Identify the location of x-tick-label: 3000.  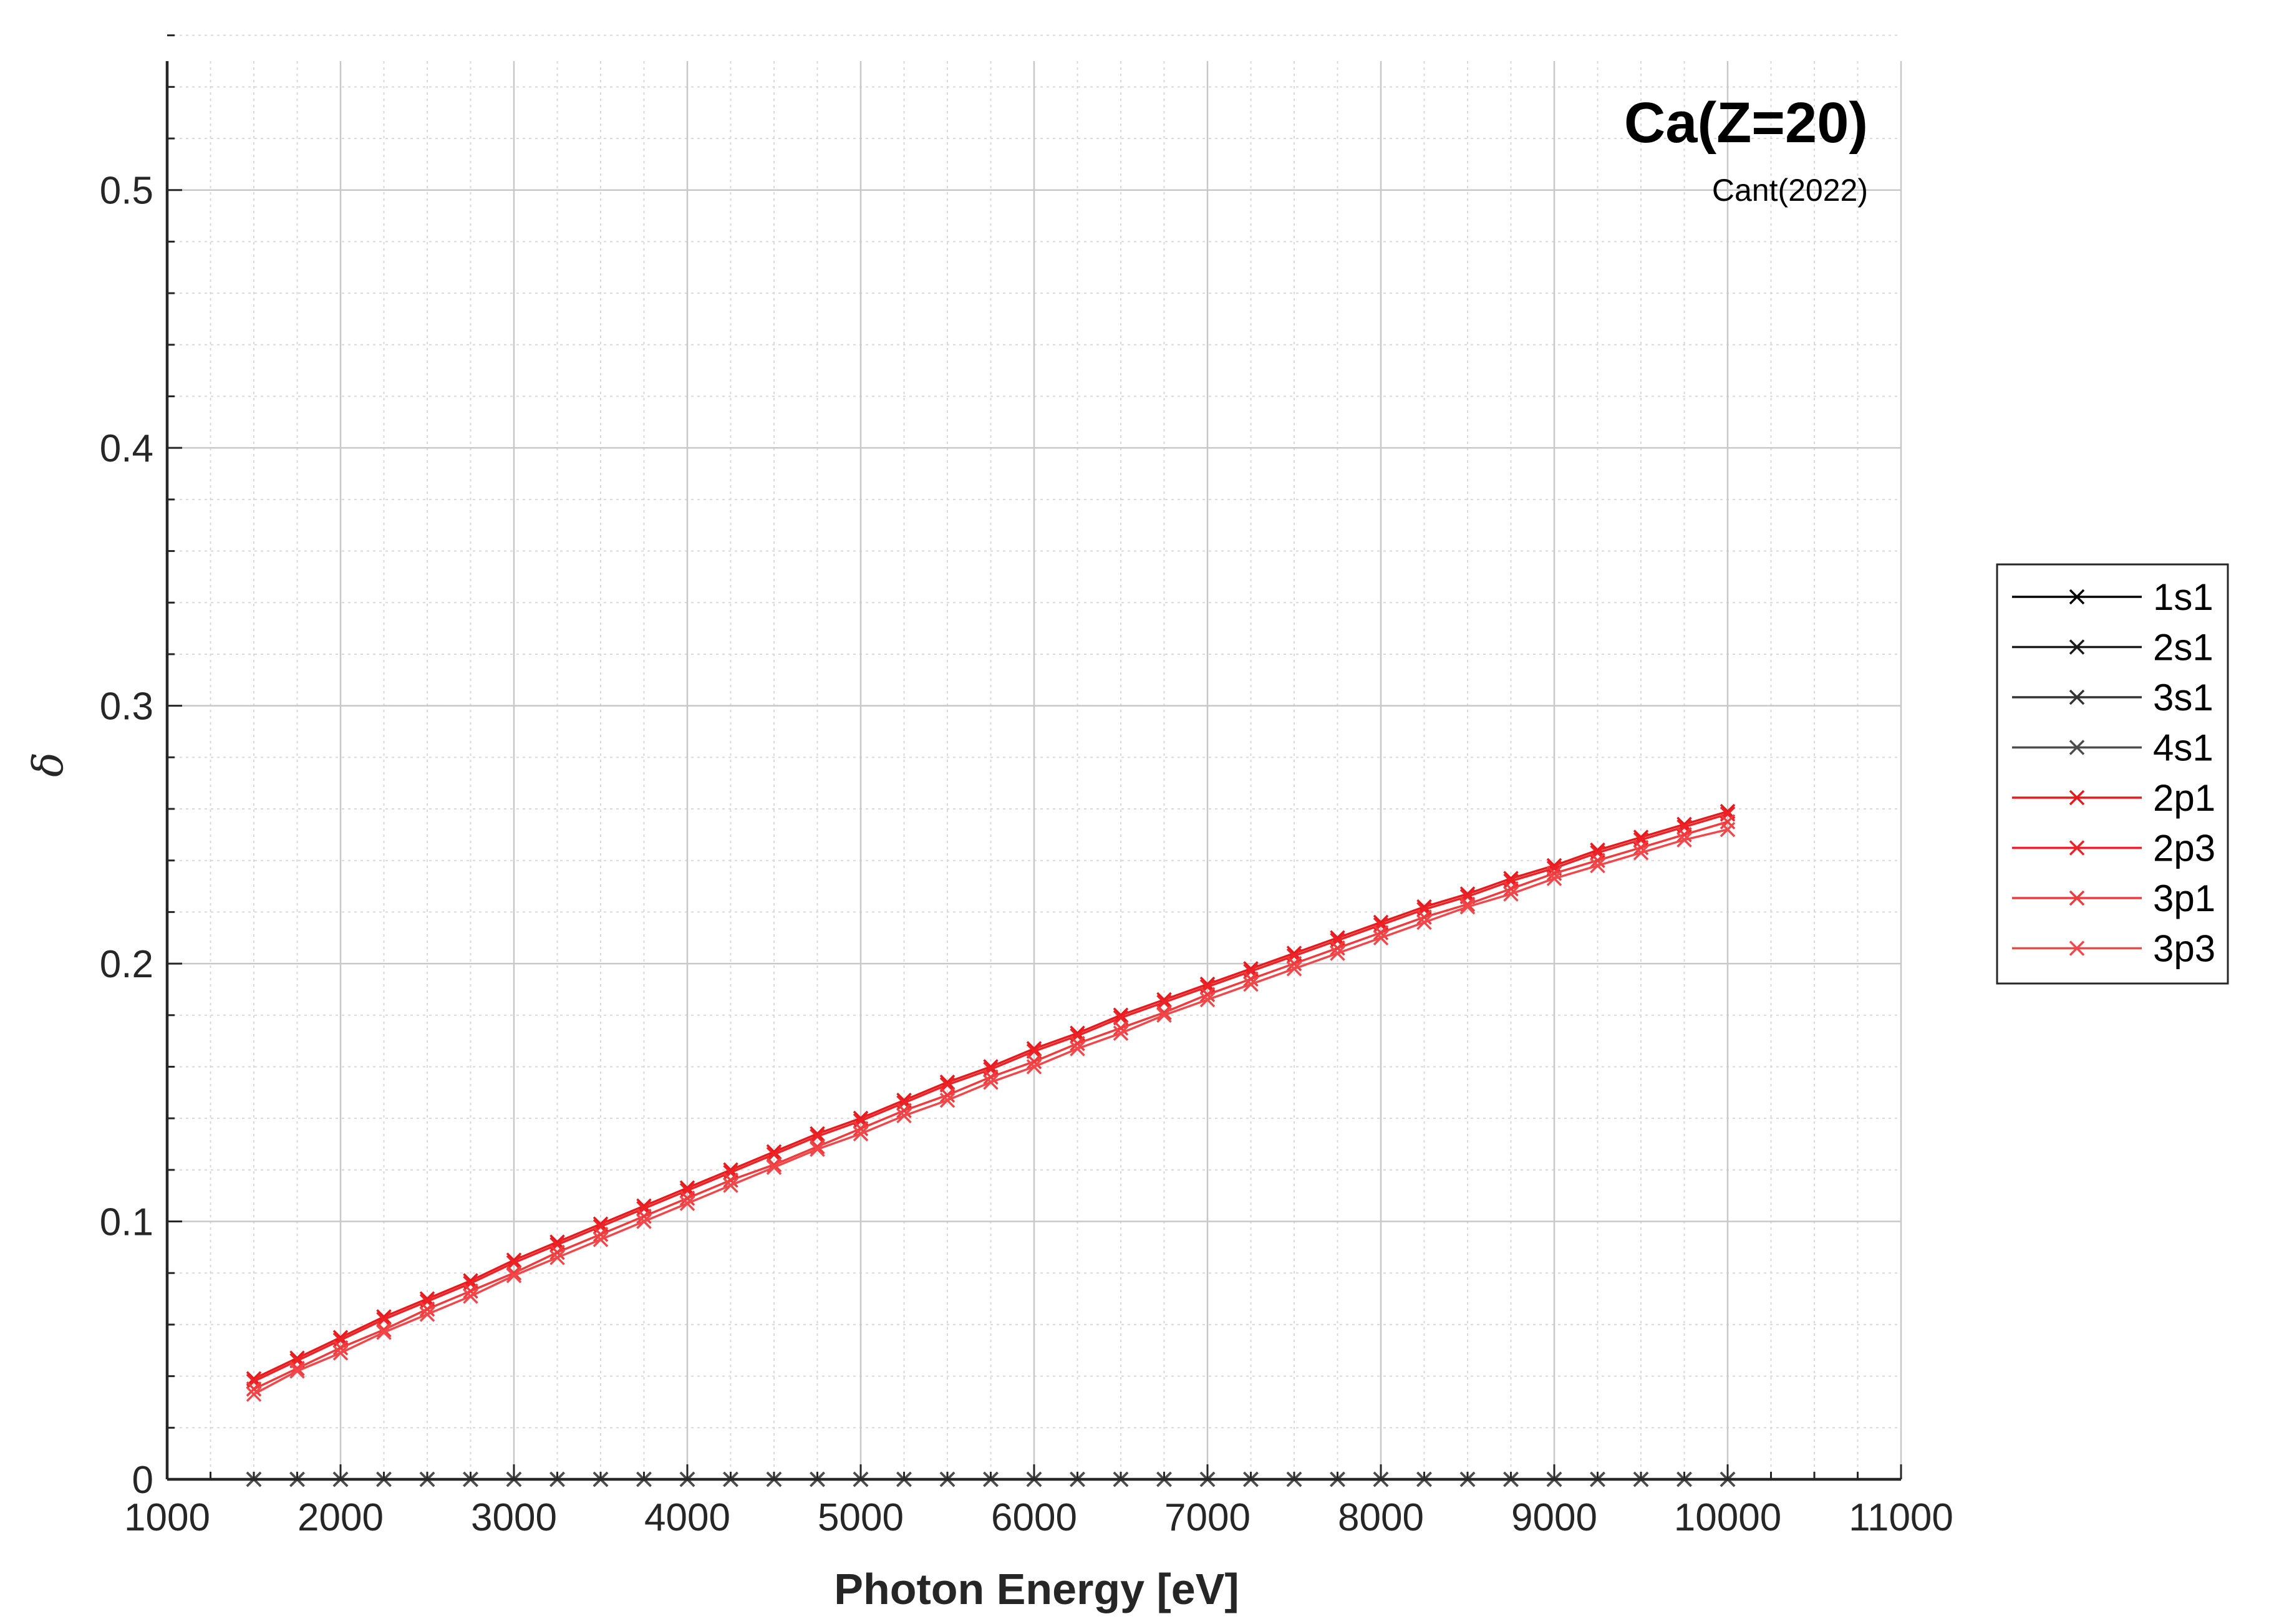
(514, 1517).